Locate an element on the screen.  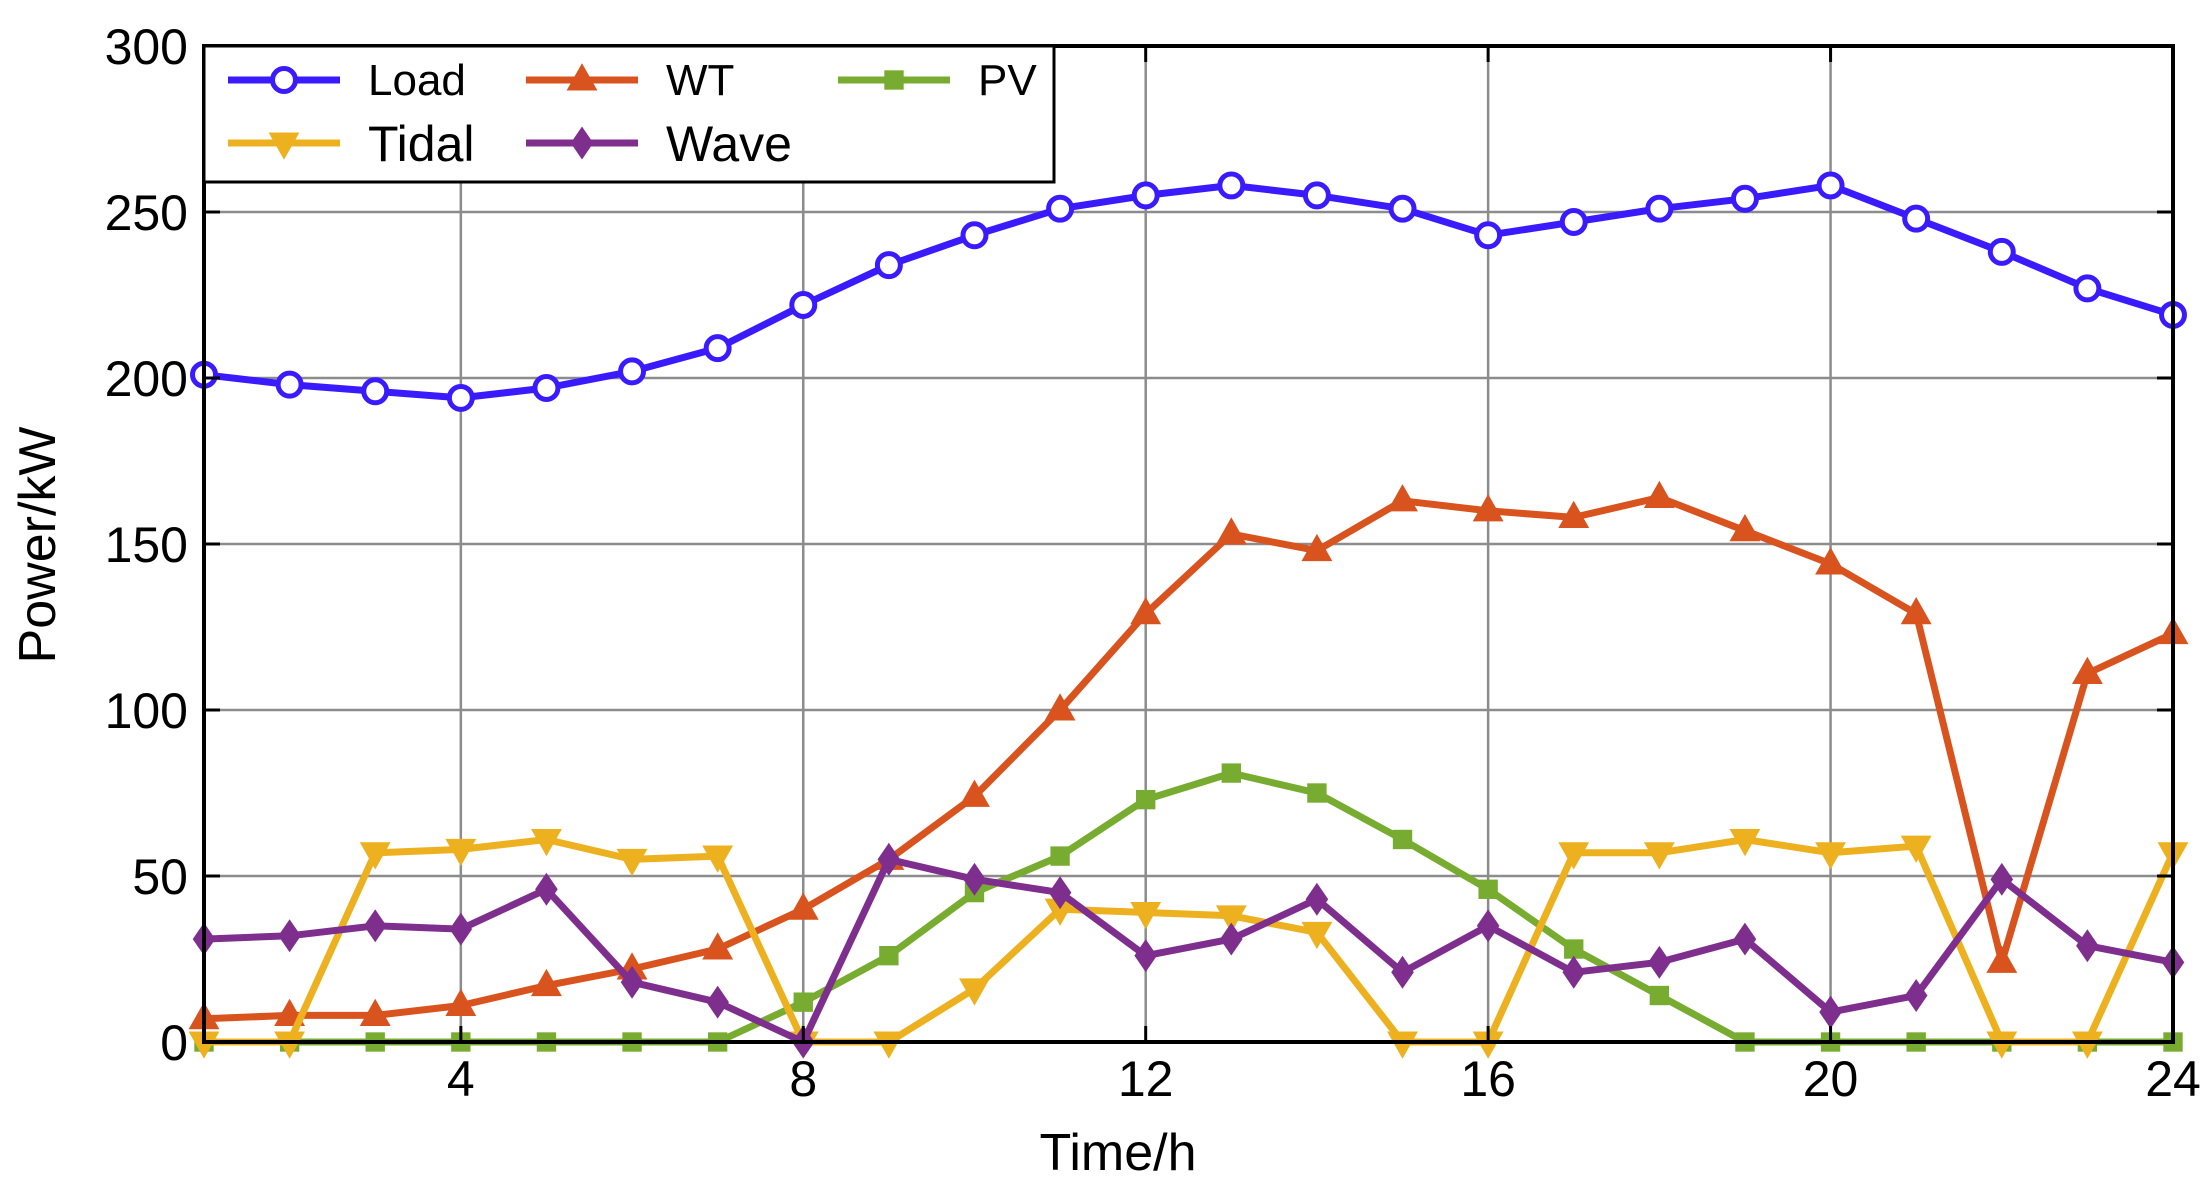
x-tick-label: 20 is located at coordinates (1831, 1079).